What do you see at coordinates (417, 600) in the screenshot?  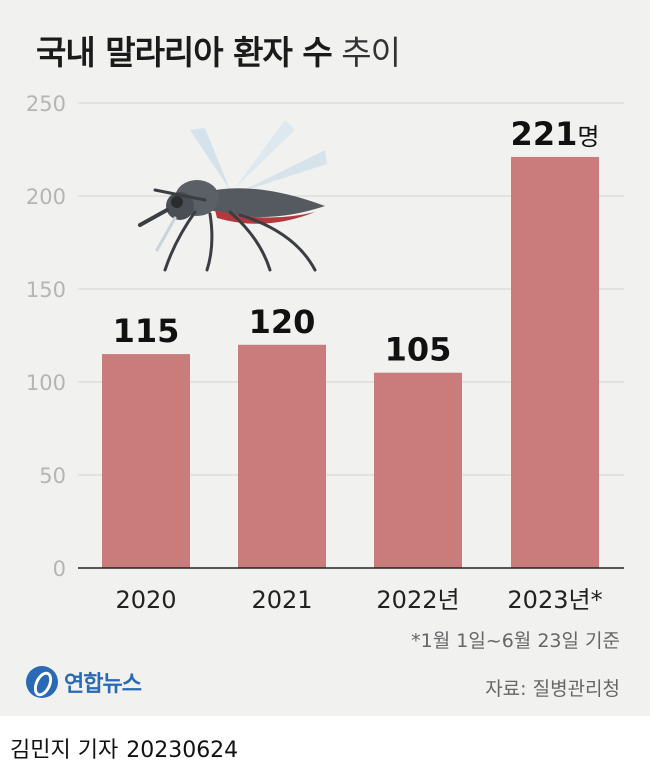 I see `x-tick-label: 2022년` at bounding box center [417, 600].